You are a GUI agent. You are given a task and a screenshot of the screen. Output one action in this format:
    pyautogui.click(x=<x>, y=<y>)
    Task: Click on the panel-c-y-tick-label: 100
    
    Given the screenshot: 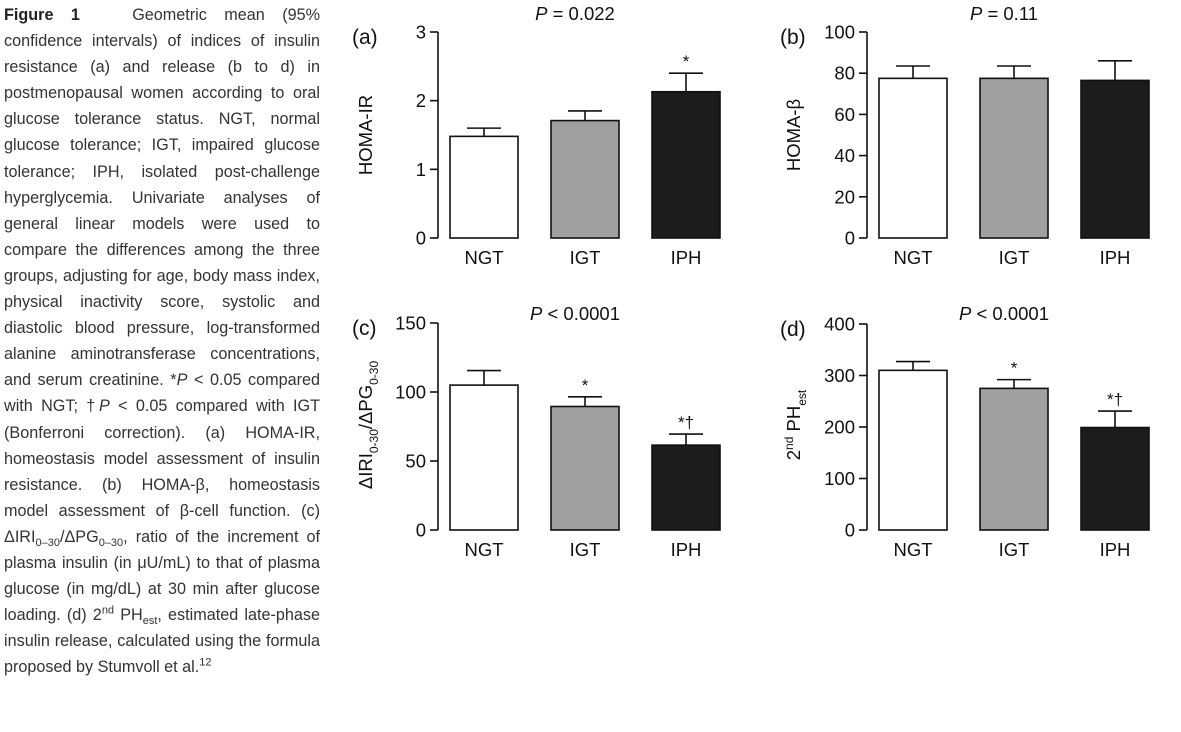 What is the action you would take?
    pyautogui.click(x=410, y=392)
    